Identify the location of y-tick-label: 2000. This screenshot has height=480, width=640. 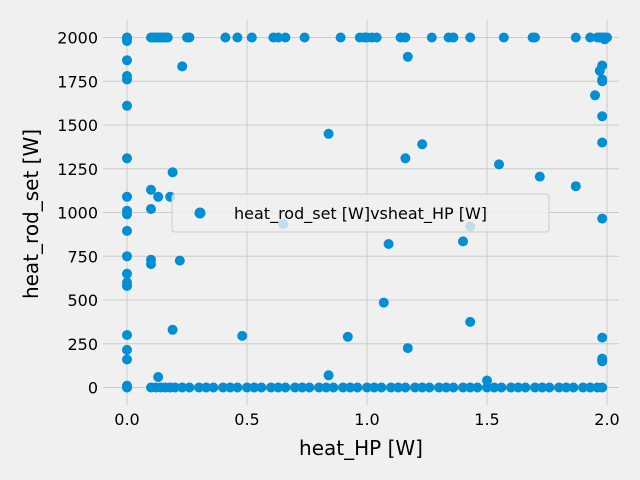
(77, 38).